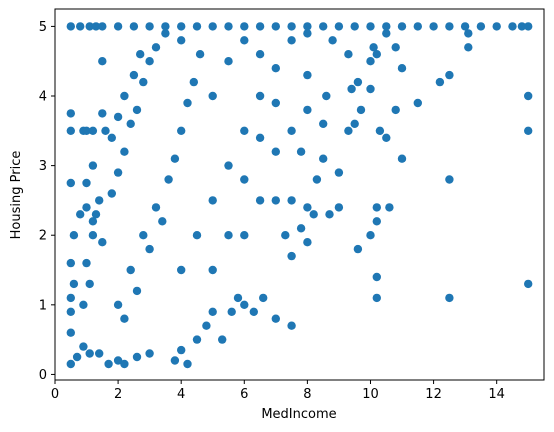  What do you see at coordinates (496, 394) in the screenshot?
I see `x-tick-label: 14` at bounding box center [496, 394].